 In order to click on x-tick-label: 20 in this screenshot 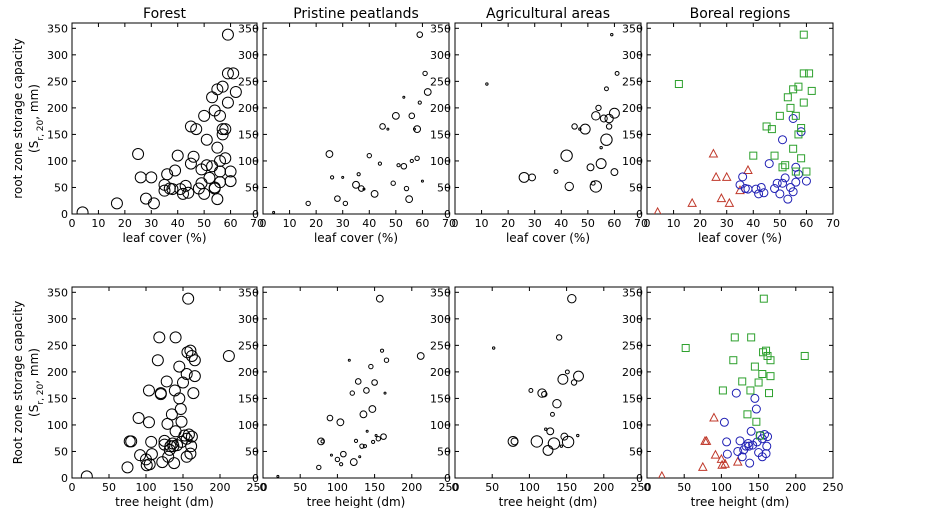, I will do `click(316, 223)`.